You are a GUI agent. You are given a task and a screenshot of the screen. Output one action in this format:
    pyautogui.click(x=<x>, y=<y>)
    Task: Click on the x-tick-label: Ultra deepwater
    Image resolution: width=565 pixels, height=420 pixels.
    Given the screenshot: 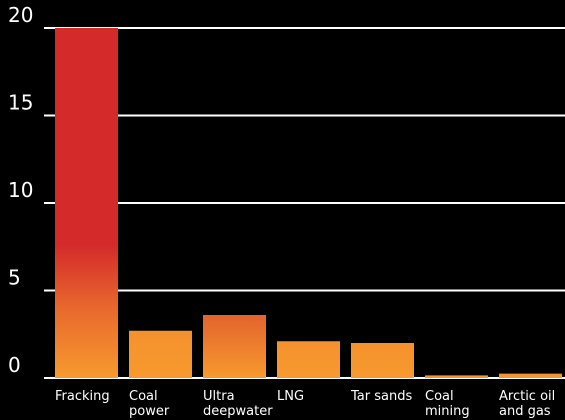 What is the action you would take?
    pyautogui.click(x=238, y=404)
    